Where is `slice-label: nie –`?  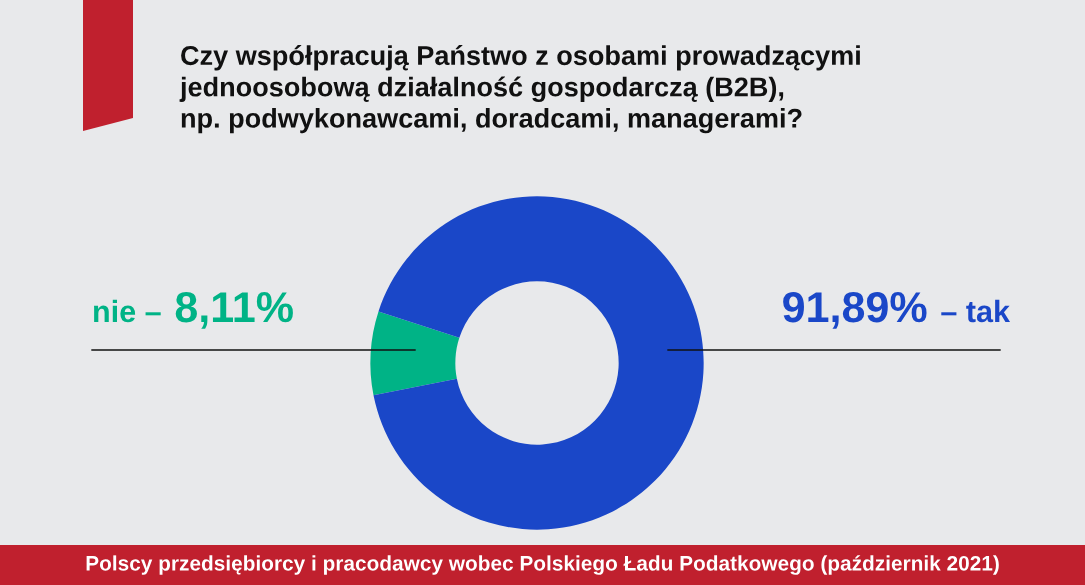 slice-label: nie – is located at coordinates (127, 311).